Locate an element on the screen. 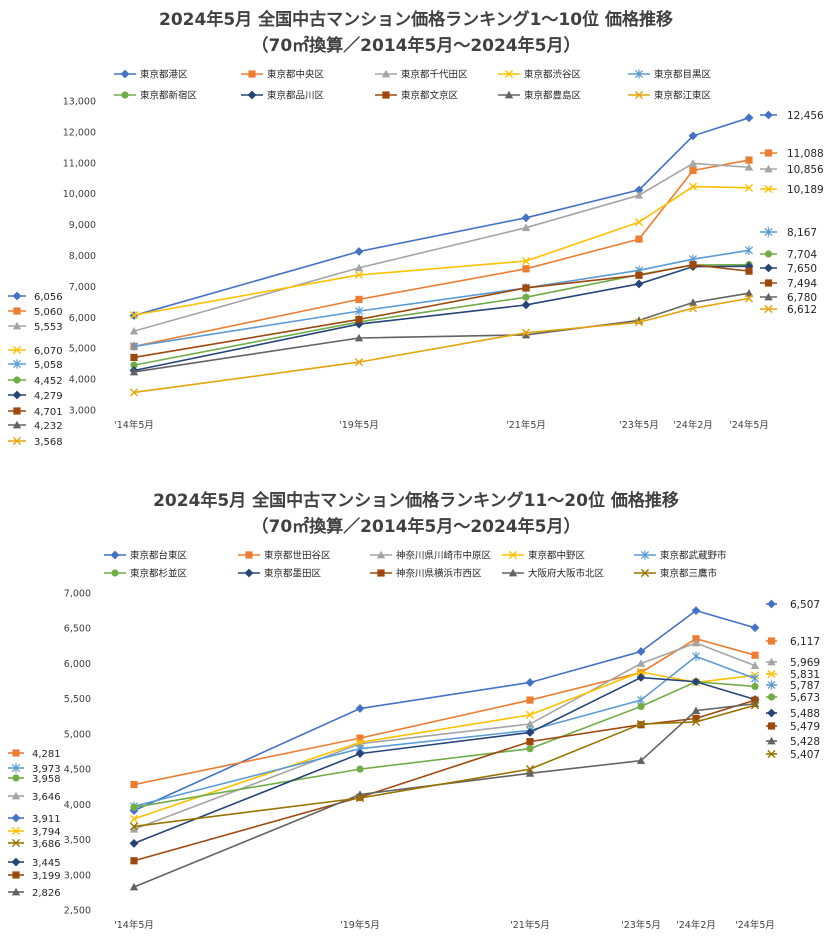 This screenshot has height=940, width=833. legend-item: 東京都中央区 is located at coordinates (283, 75).